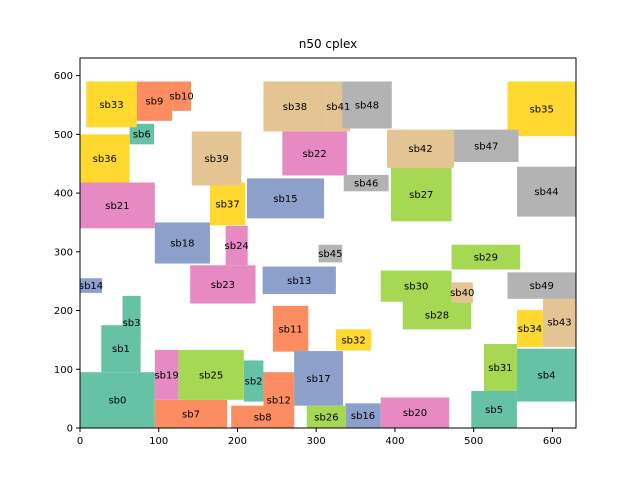  What do you see at coordinates (552, 441) in the screenshot?
I see `x-tick-label: 600` at bounding box center [552, 441].